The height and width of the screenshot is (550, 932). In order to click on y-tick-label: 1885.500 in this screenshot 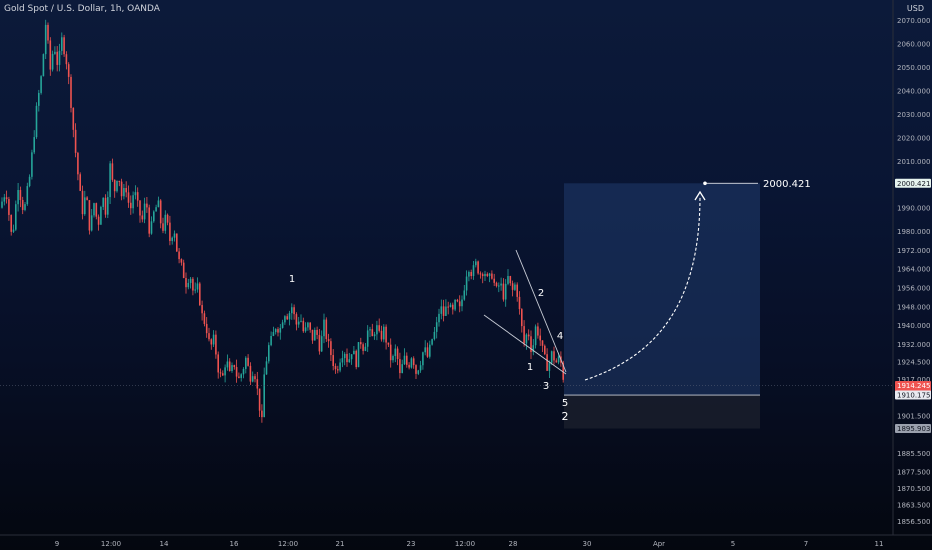, I will do `click(913, 454)`.